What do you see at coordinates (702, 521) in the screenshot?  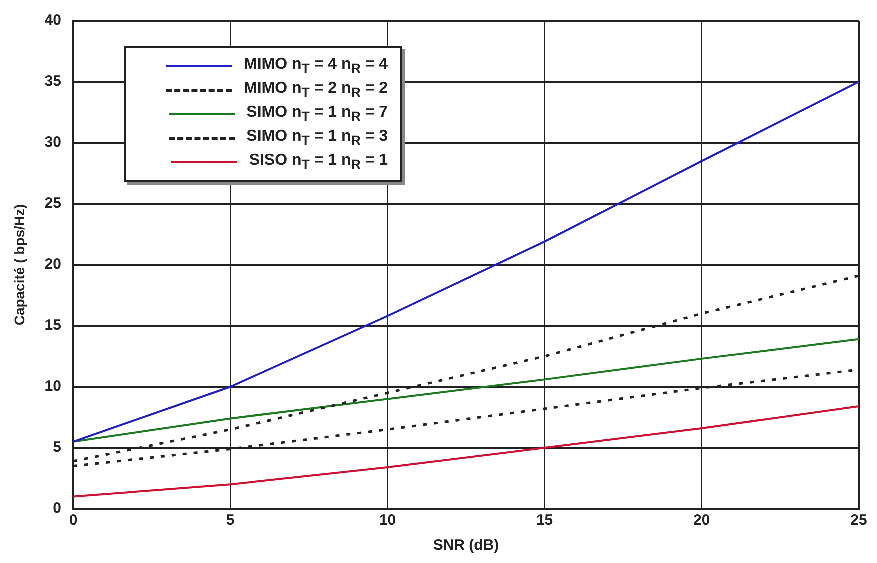 I see `x-tick-label: 20` at bounding box center [702, 521].